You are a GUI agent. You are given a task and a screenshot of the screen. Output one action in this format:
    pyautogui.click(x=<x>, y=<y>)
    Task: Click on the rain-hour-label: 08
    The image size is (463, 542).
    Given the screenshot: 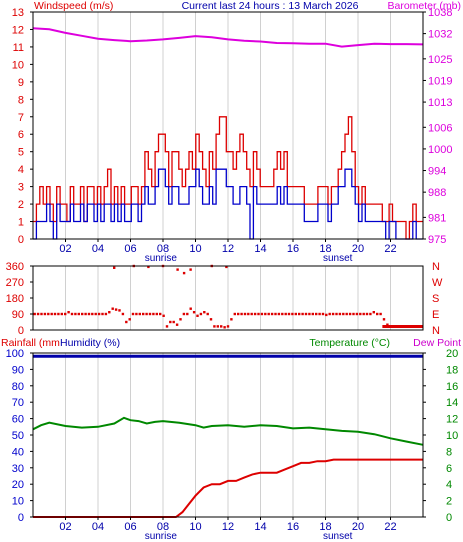 What is the action you would take?
    pyautogui.click(x=163, y=527)
    